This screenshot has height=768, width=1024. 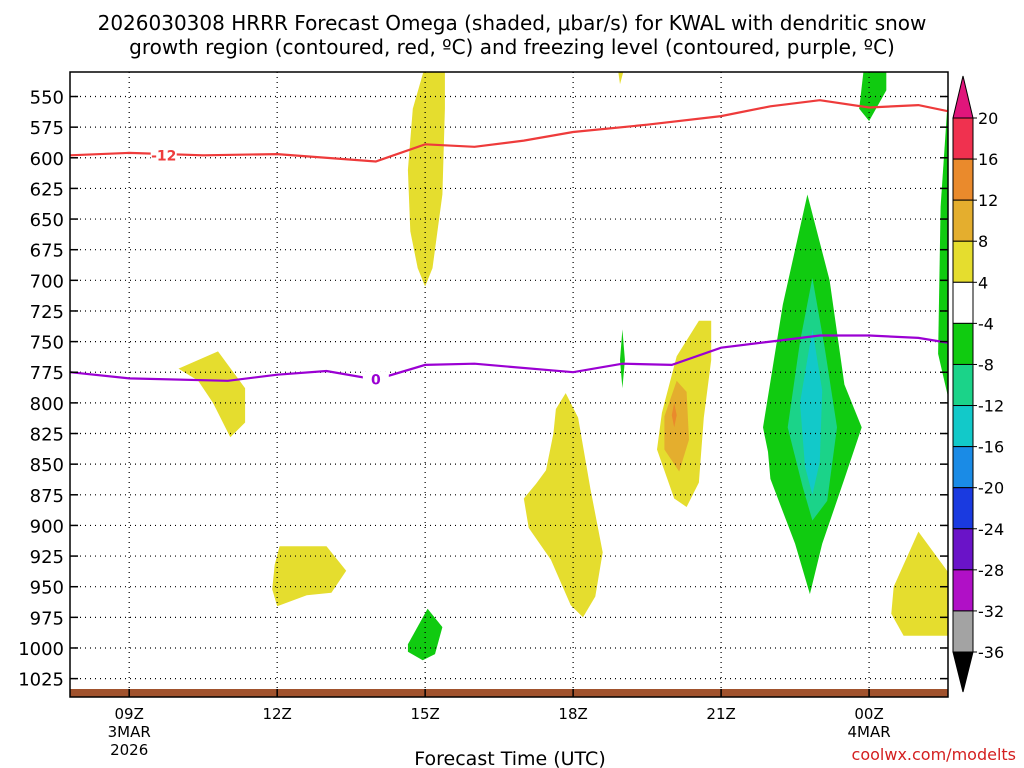 What do you see at coordinates (509, 131) in the screenshot?
I see `dgz-contour-red` at bounding box center [509, 131].